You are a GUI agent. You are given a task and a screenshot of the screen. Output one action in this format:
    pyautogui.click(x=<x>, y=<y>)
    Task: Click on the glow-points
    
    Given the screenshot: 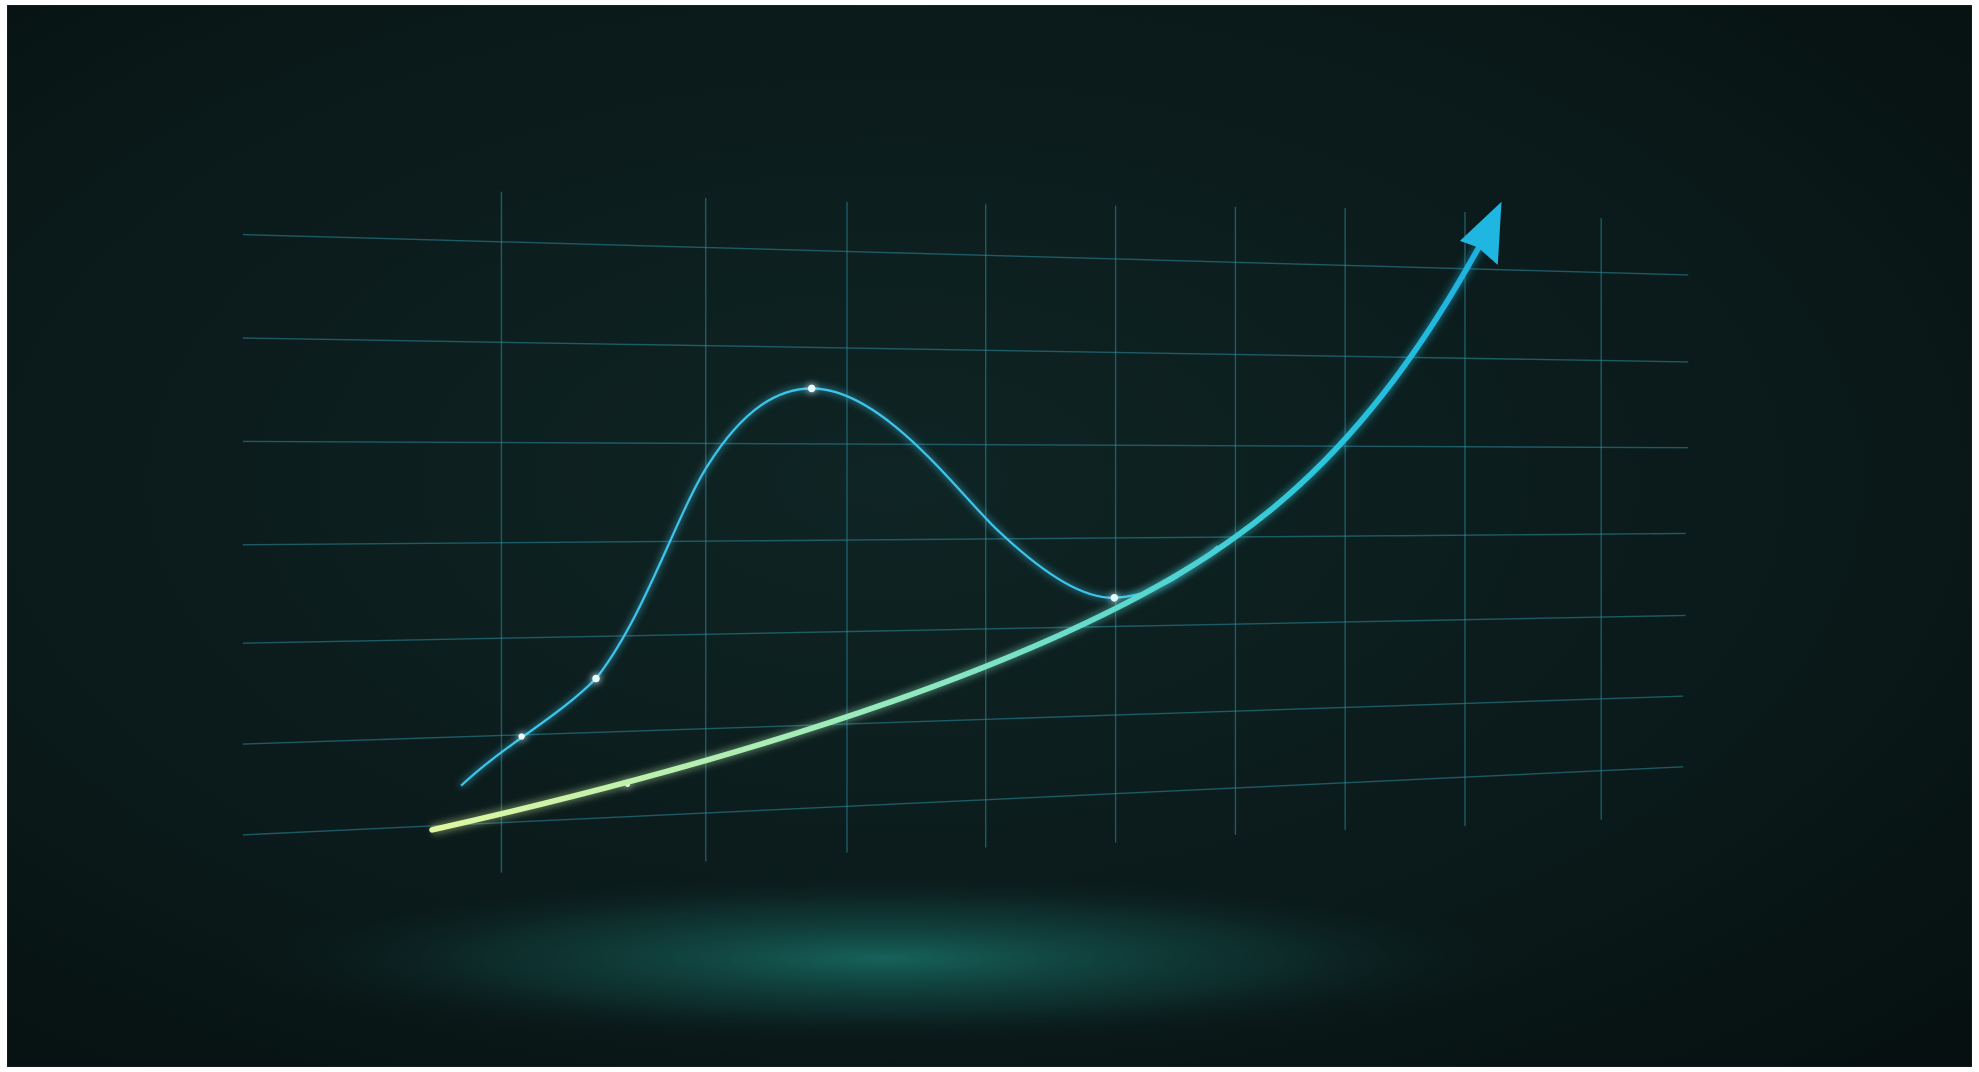 What is the action you would take?
    pyautogui.click(x=818, y=585)
    